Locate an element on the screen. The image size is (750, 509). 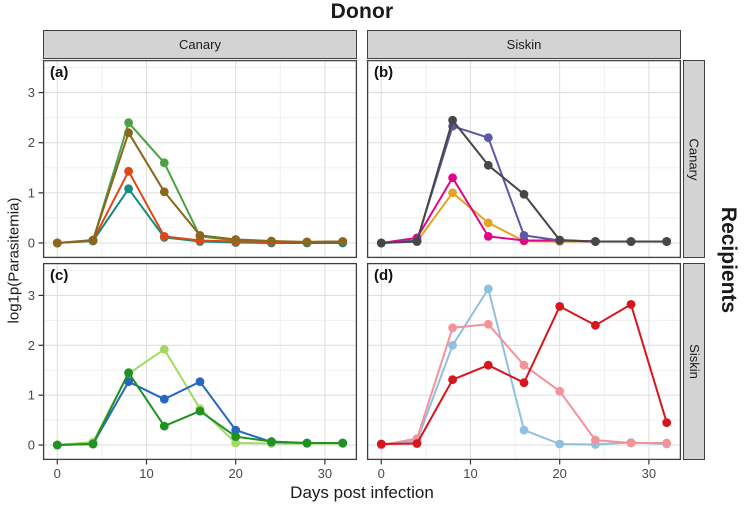
facet-row-strip-canary: Canary is located at coordinates (694, 159).